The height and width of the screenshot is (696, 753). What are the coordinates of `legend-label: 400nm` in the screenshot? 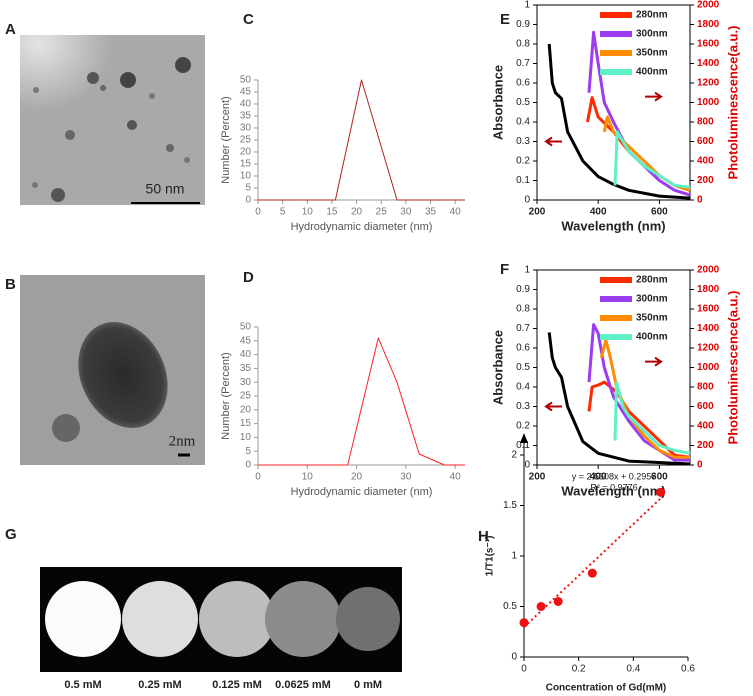 It's located at (652, 337).